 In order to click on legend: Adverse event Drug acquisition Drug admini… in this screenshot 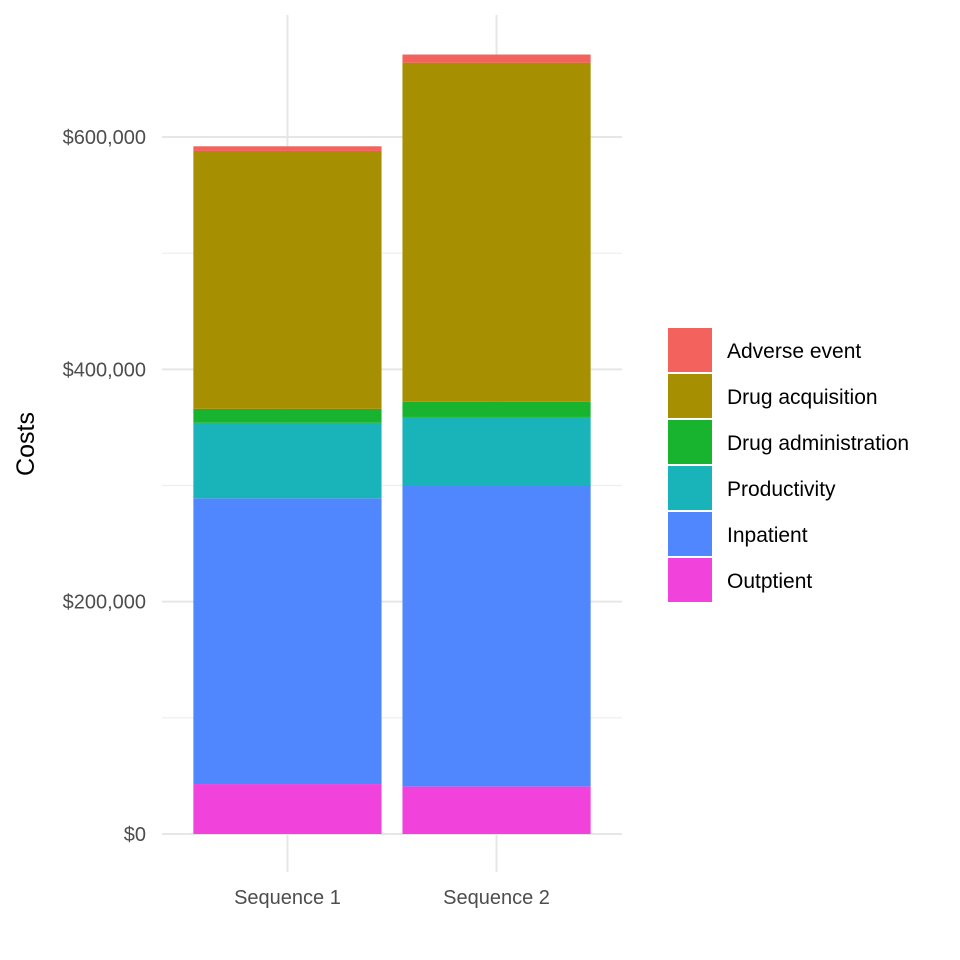, I will do `click(788, 465)`.